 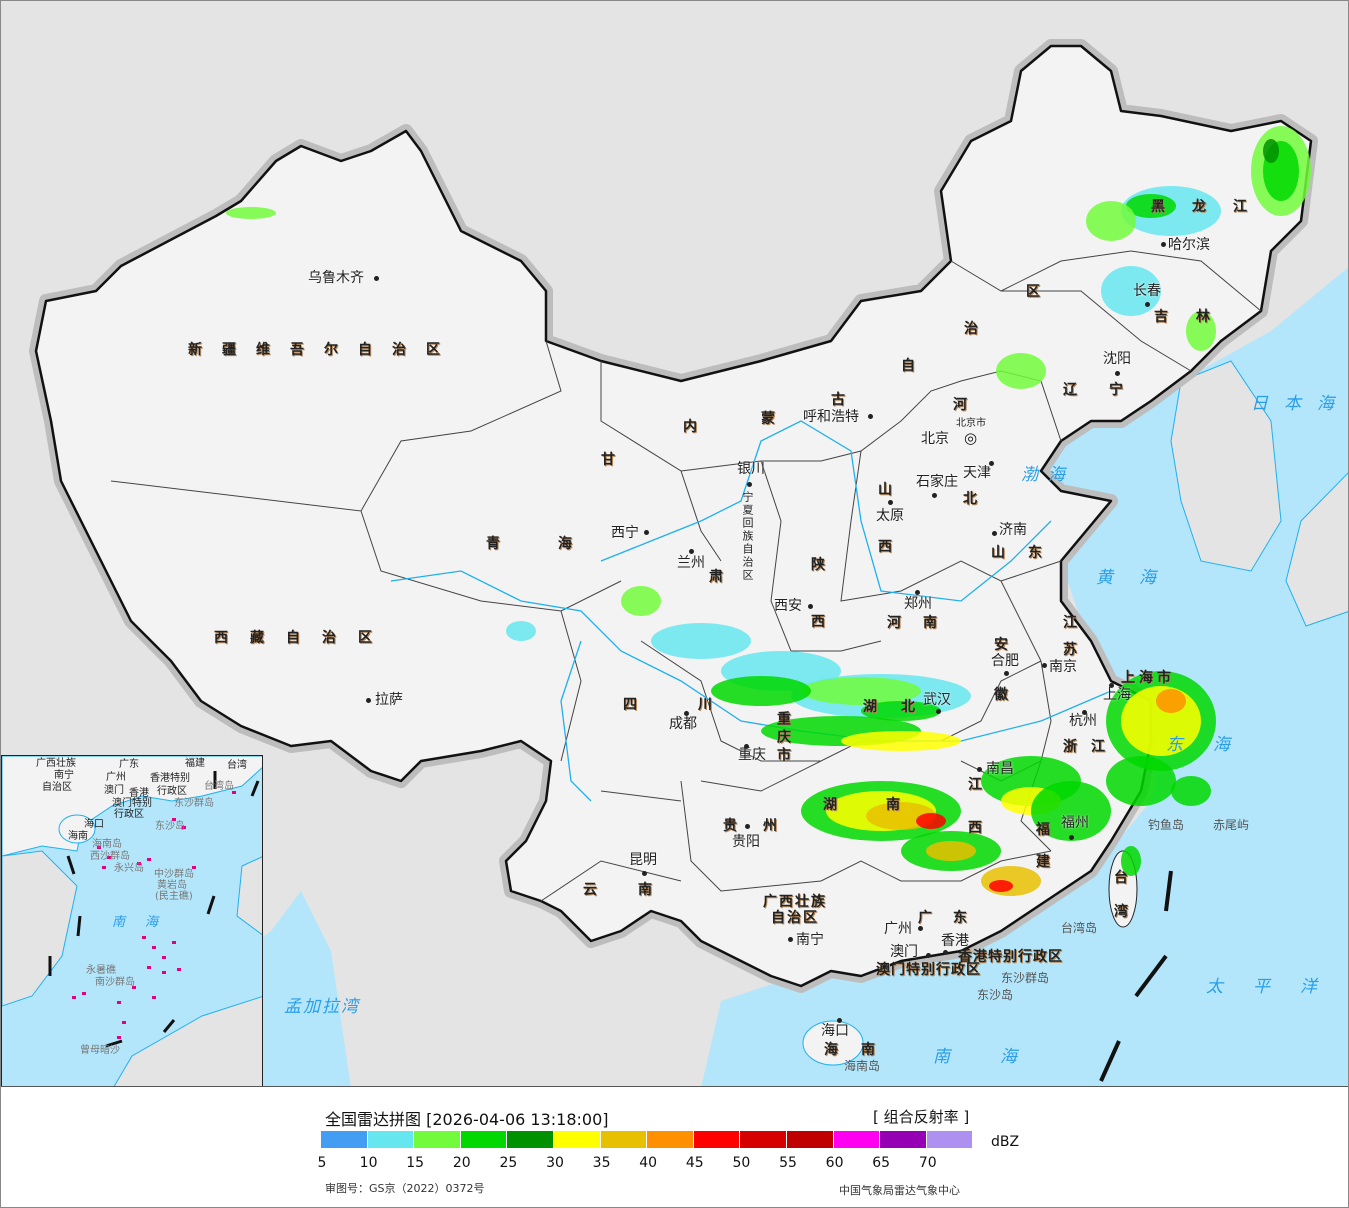 What do you see at coordinates (139, 793) in the screenshot?
I see `inset-label: 香港` at bounding box center [139, 793].